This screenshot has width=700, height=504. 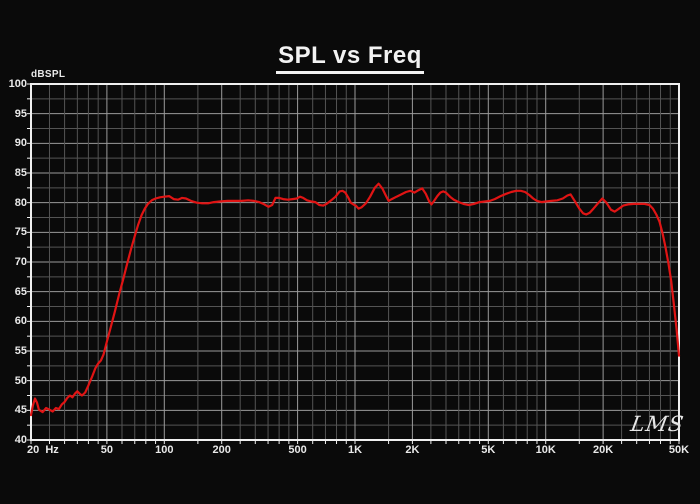 What do you see at coordinates (545, 450) in the screenshot?
I see `x-tick-label: 10K` at bounding box center [545, 450].